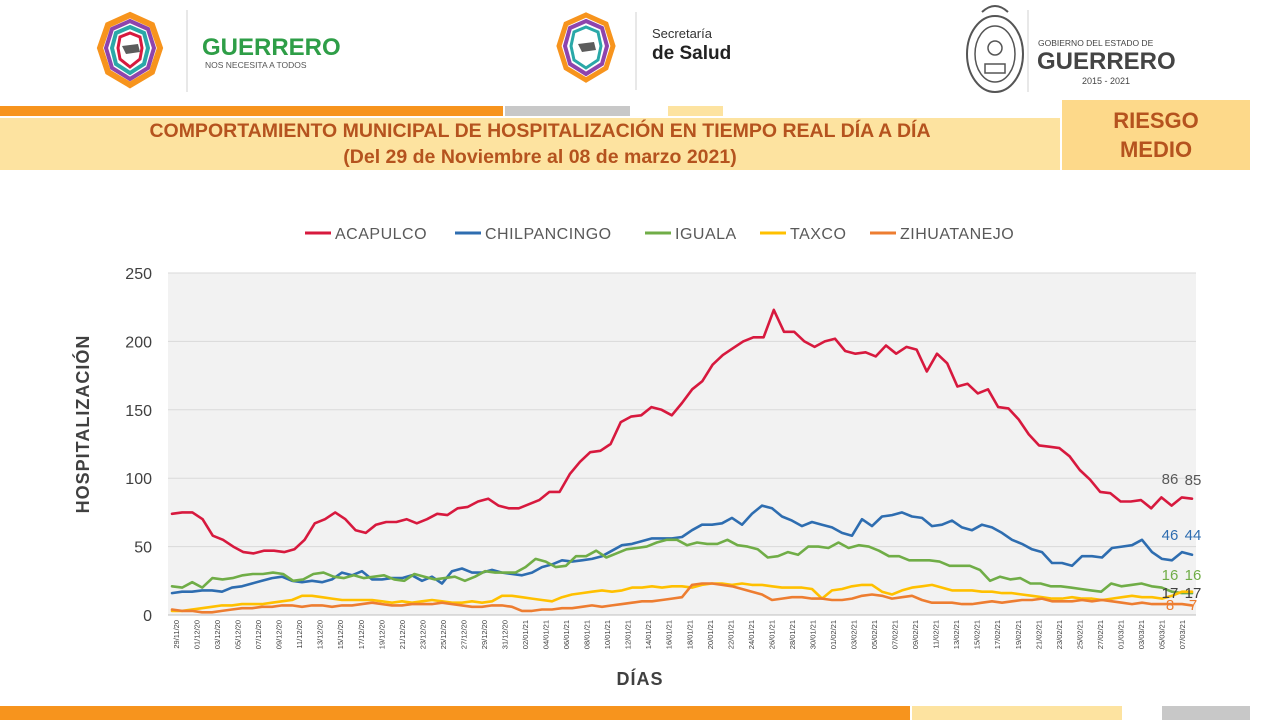 The width and height of the screenshot is (1280, 720). What do you see at coordinates (1038, 634) in the screenshot?
I see `x-tick-label: 21/02/21` at bounding box center [1038, 634].